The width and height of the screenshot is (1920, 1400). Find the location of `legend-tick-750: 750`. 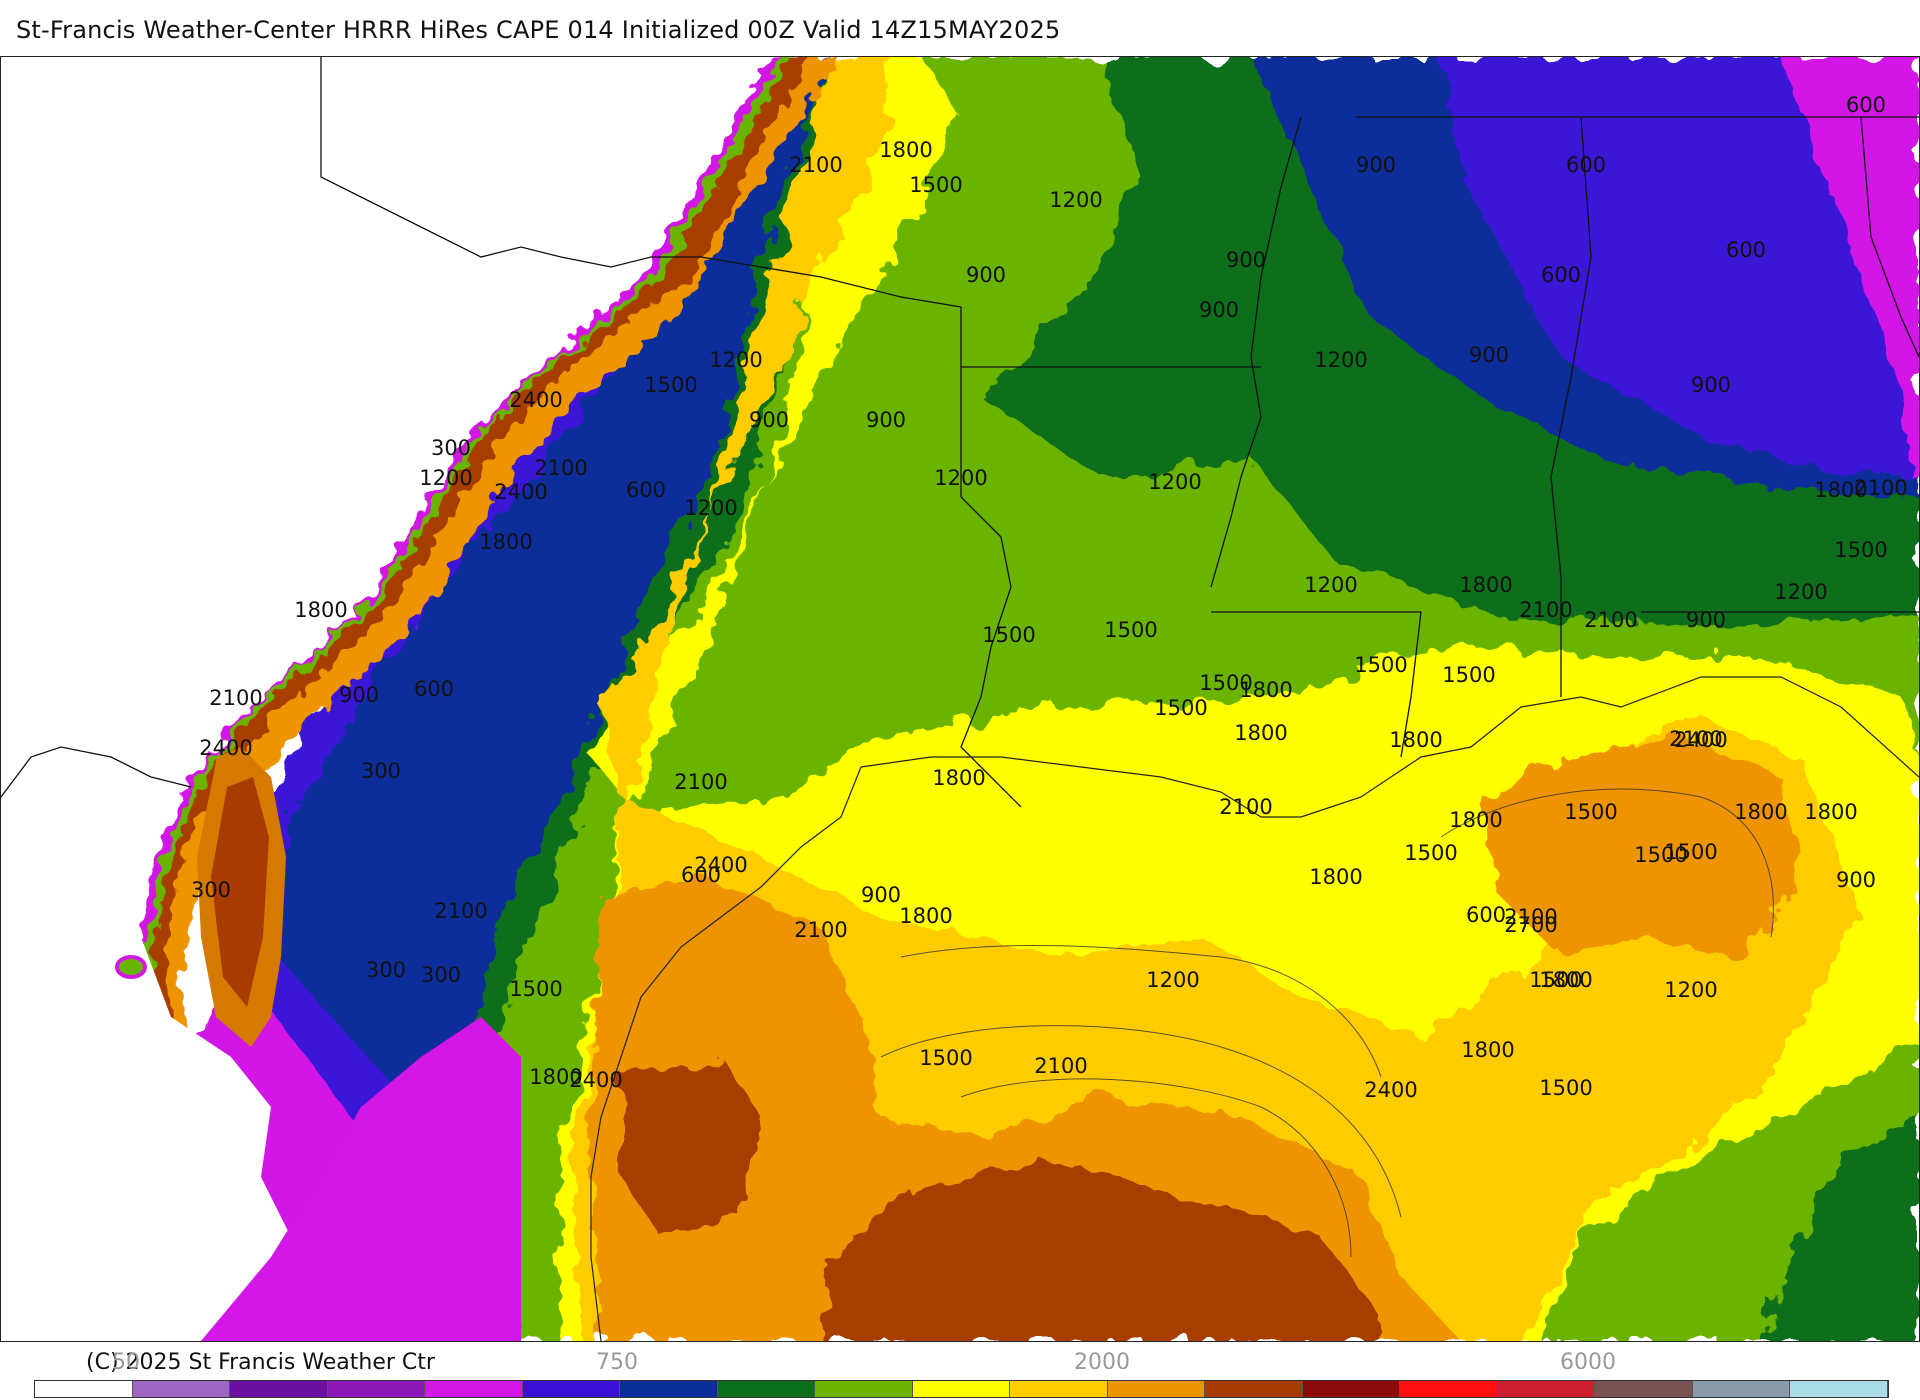

legend-tick-750: 750 is located at coordinates (617, 1362).